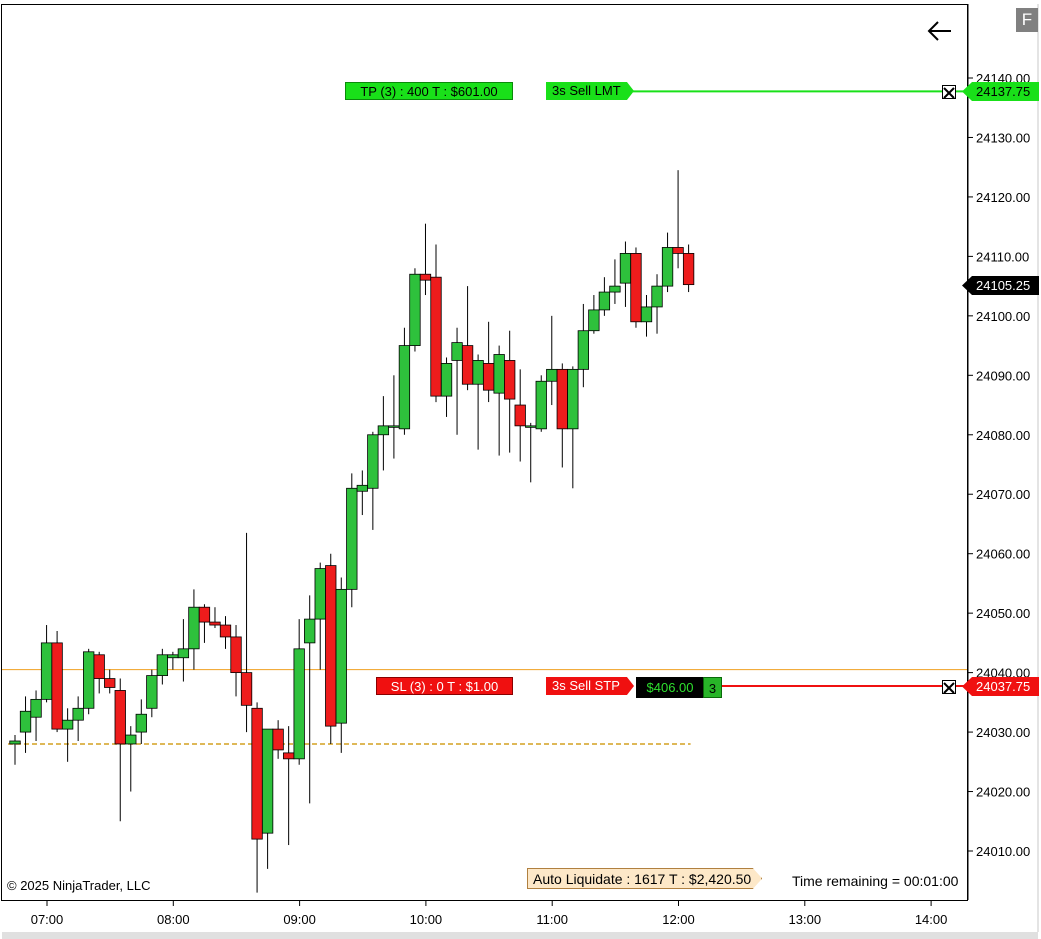 The width and height of the screenshot is (1041, 939). Describe the element at coordinates (940, 30) in the screenshot. I see `arrow-left-icon` at that location.